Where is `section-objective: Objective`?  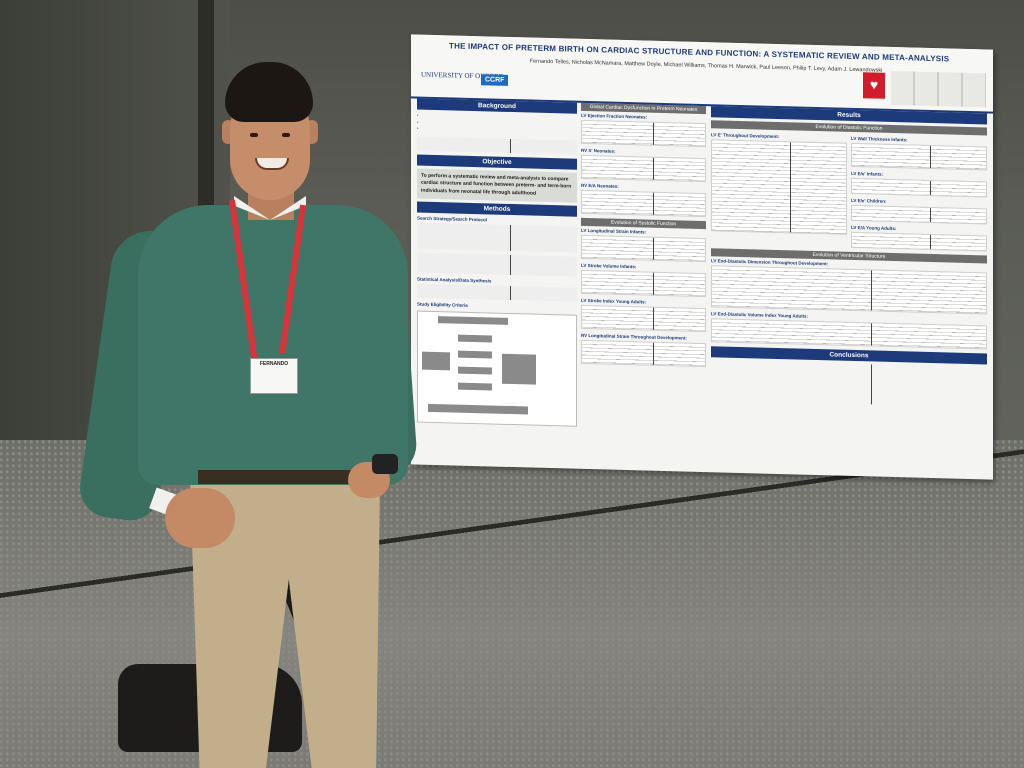
section-objective: Objective is located at coordinates (497, 162).